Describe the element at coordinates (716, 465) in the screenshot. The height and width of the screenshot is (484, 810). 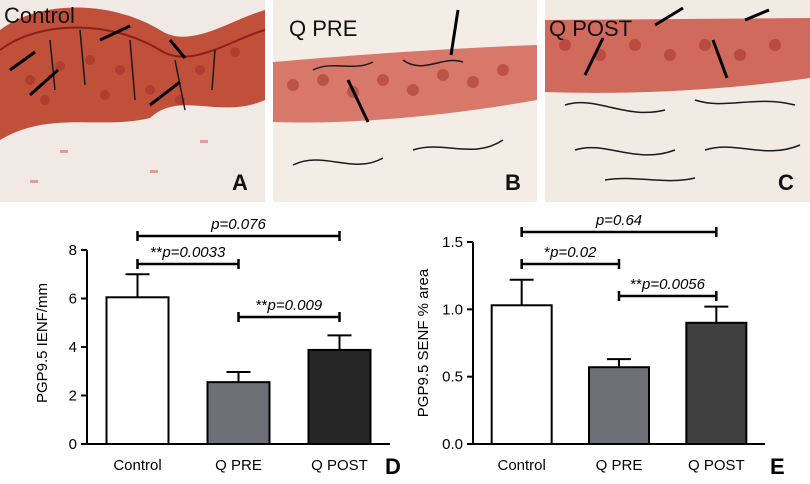
I see `chart-e-x-tick-label: Q POST` at that location.